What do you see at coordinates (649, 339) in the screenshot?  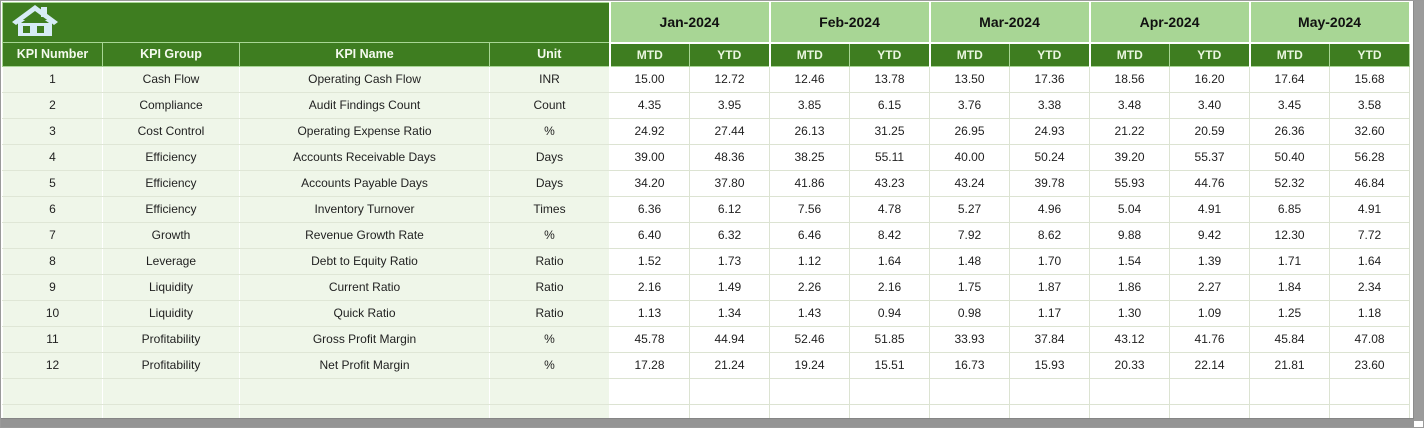 I see `kpi-value-cell: 45.78` at bounding box center [649, 339].